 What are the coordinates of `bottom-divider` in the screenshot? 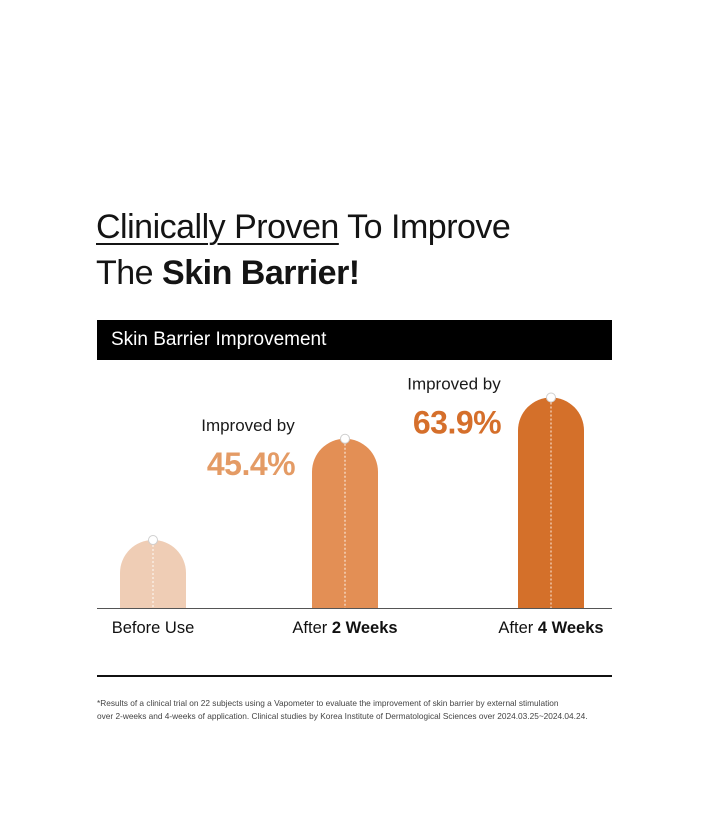 It's located at (354, 676).